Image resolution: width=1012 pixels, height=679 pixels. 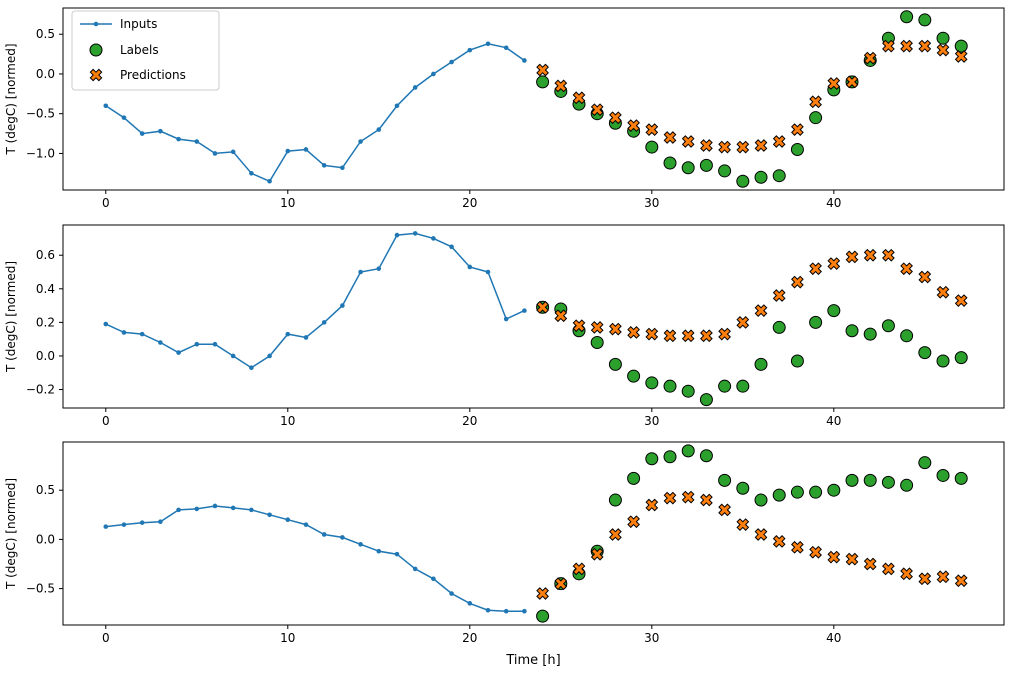 What do you see at coordinates (153, 75) in the screenshot?
I see `legend-item-label: Predictions` at bounding box center [153, 75].